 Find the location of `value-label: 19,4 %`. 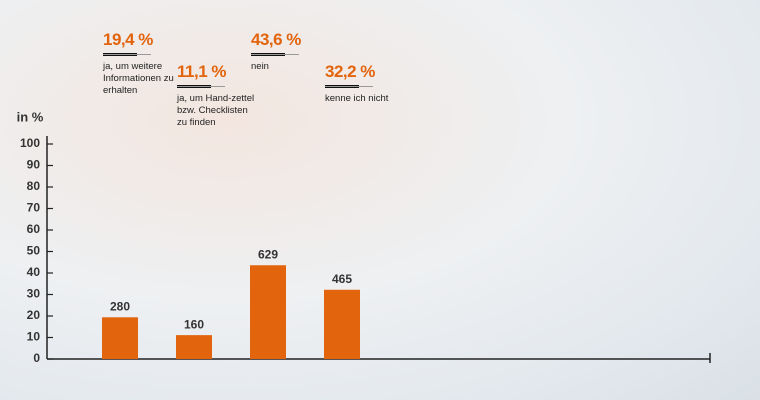

value-label: 19,4 % is located at coordinates (128, 39).